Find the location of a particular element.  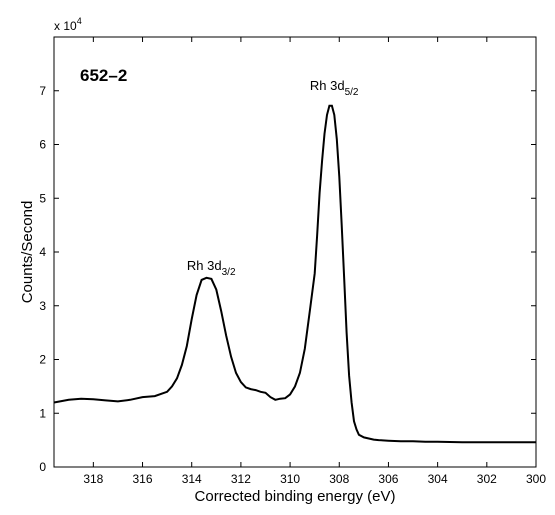

y-tick-label: 0 is located at coordinates (42, 467).